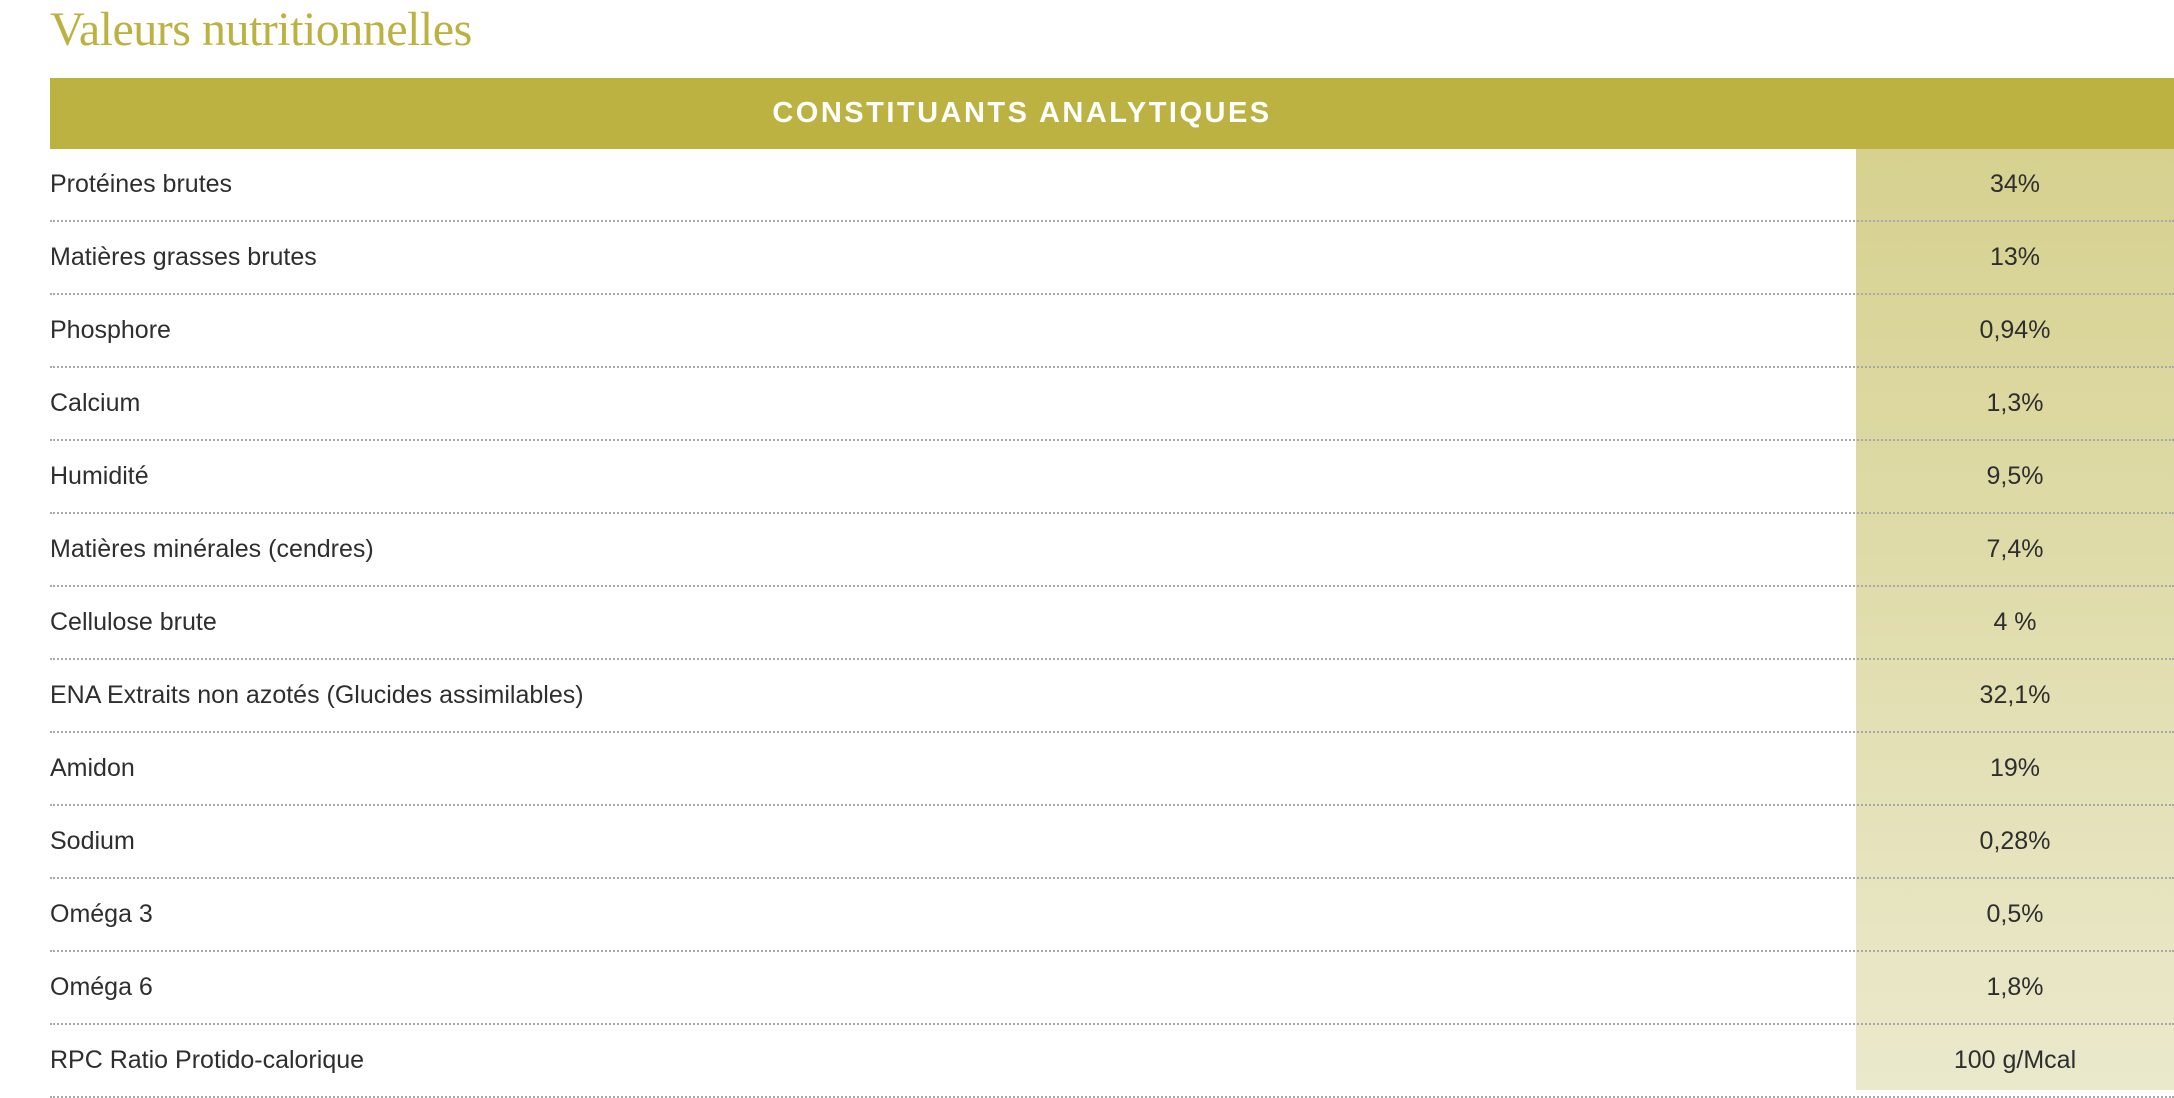 This screenshot has width=2174, height=1098. I want to click on row-label: Sodium, so click(92, 841).